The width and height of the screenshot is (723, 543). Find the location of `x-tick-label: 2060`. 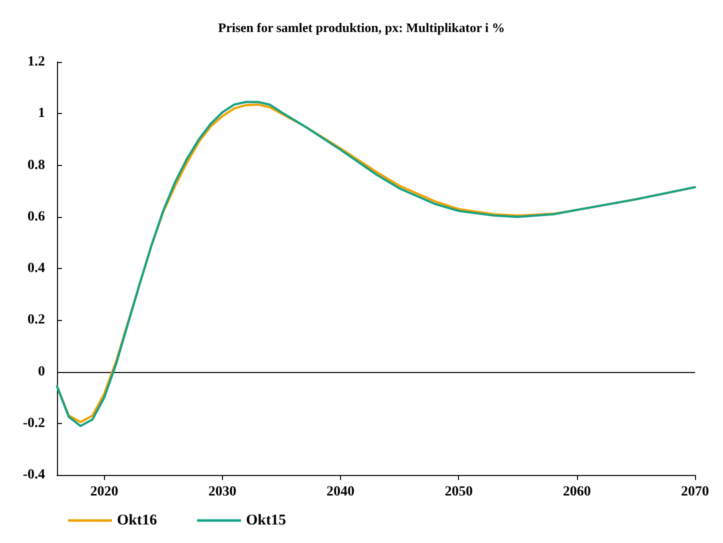

x-tick-label: 2060 is located at coordinates (576, 492).